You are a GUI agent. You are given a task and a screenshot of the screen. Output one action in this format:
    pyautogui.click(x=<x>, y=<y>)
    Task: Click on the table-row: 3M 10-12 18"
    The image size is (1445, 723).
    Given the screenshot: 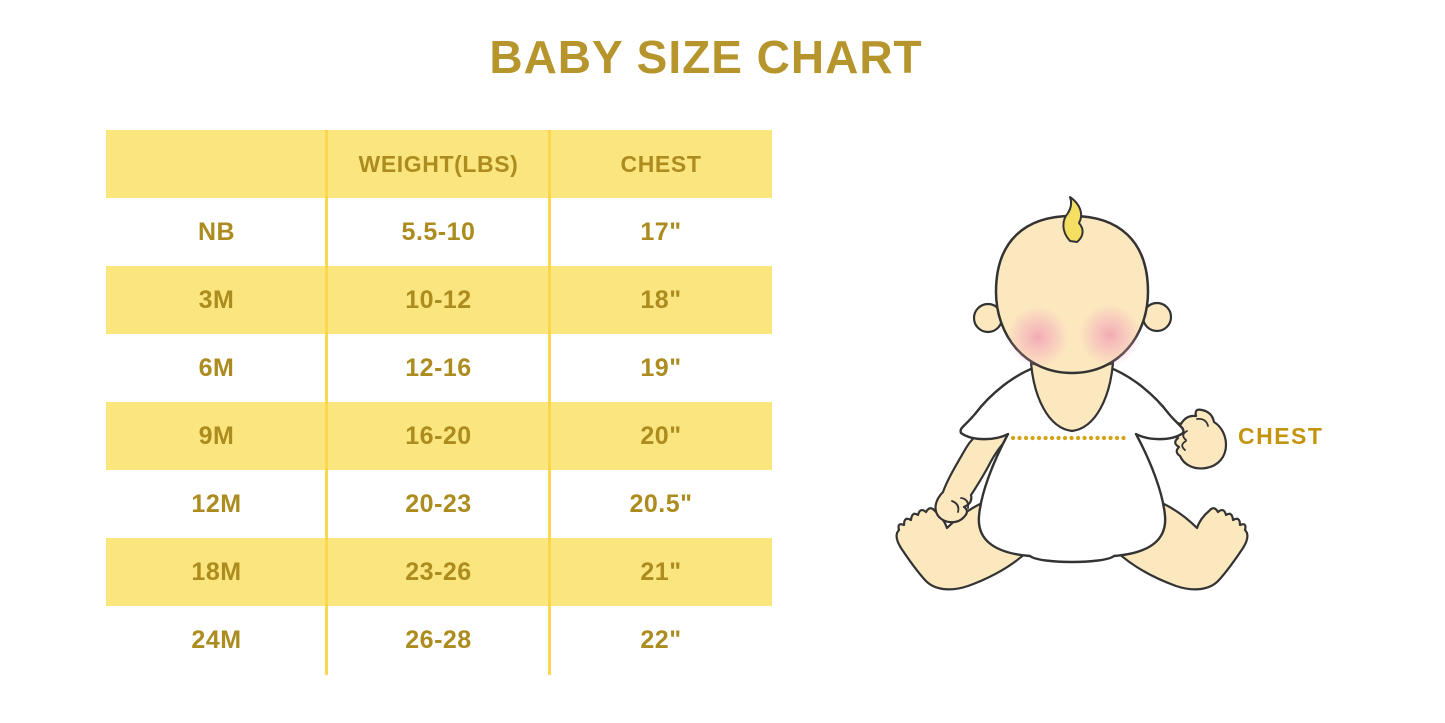 What is the action you would take?
    pyautogui.click(x=439, y=300)
    